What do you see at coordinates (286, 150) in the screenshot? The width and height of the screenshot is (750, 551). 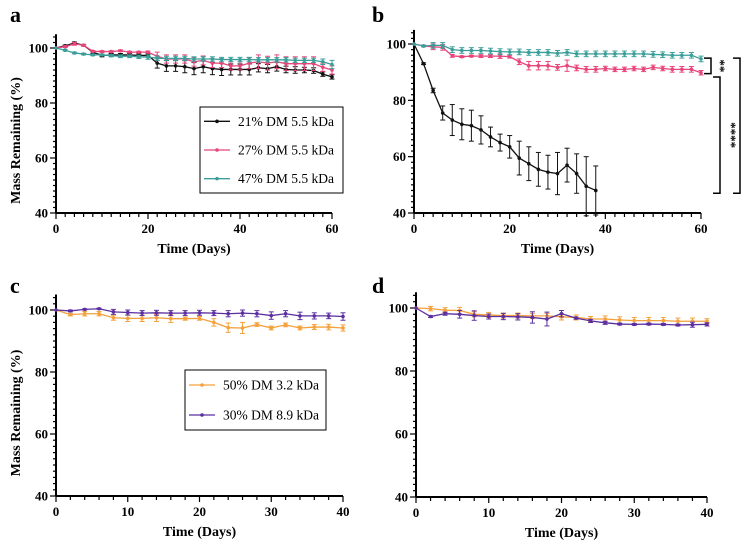 I see `legend-label: 27% DM 5.5 kDa` at bounding box center [286, 150].